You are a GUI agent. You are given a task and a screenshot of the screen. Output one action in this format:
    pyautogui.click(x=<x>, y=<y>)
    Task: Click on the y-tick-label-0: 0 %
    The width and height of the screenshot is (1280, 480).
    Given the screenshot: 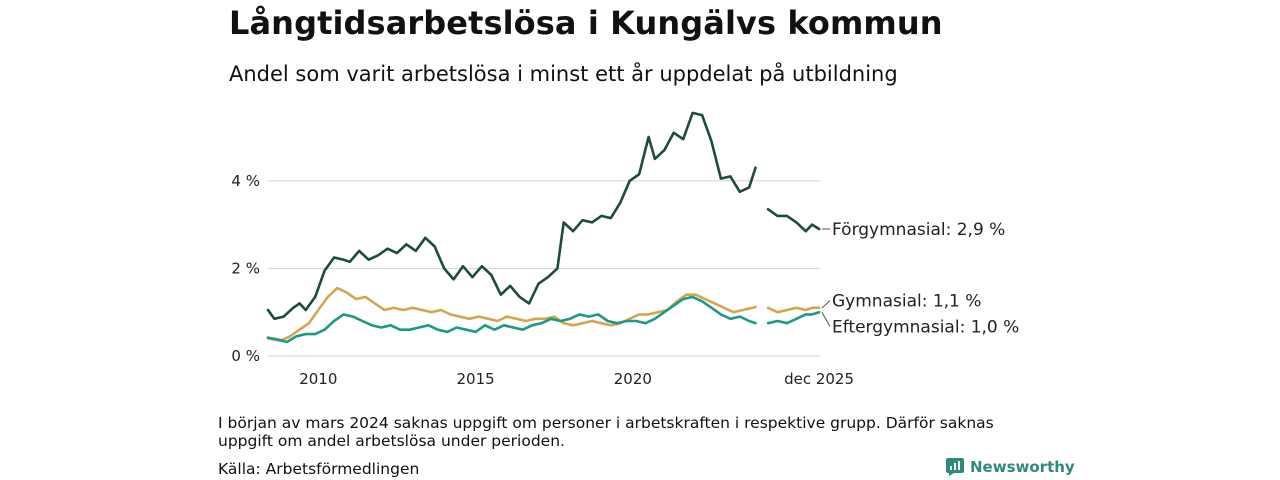 What is the action you would take?
    pyautogui.click(x=245, y=356)
    